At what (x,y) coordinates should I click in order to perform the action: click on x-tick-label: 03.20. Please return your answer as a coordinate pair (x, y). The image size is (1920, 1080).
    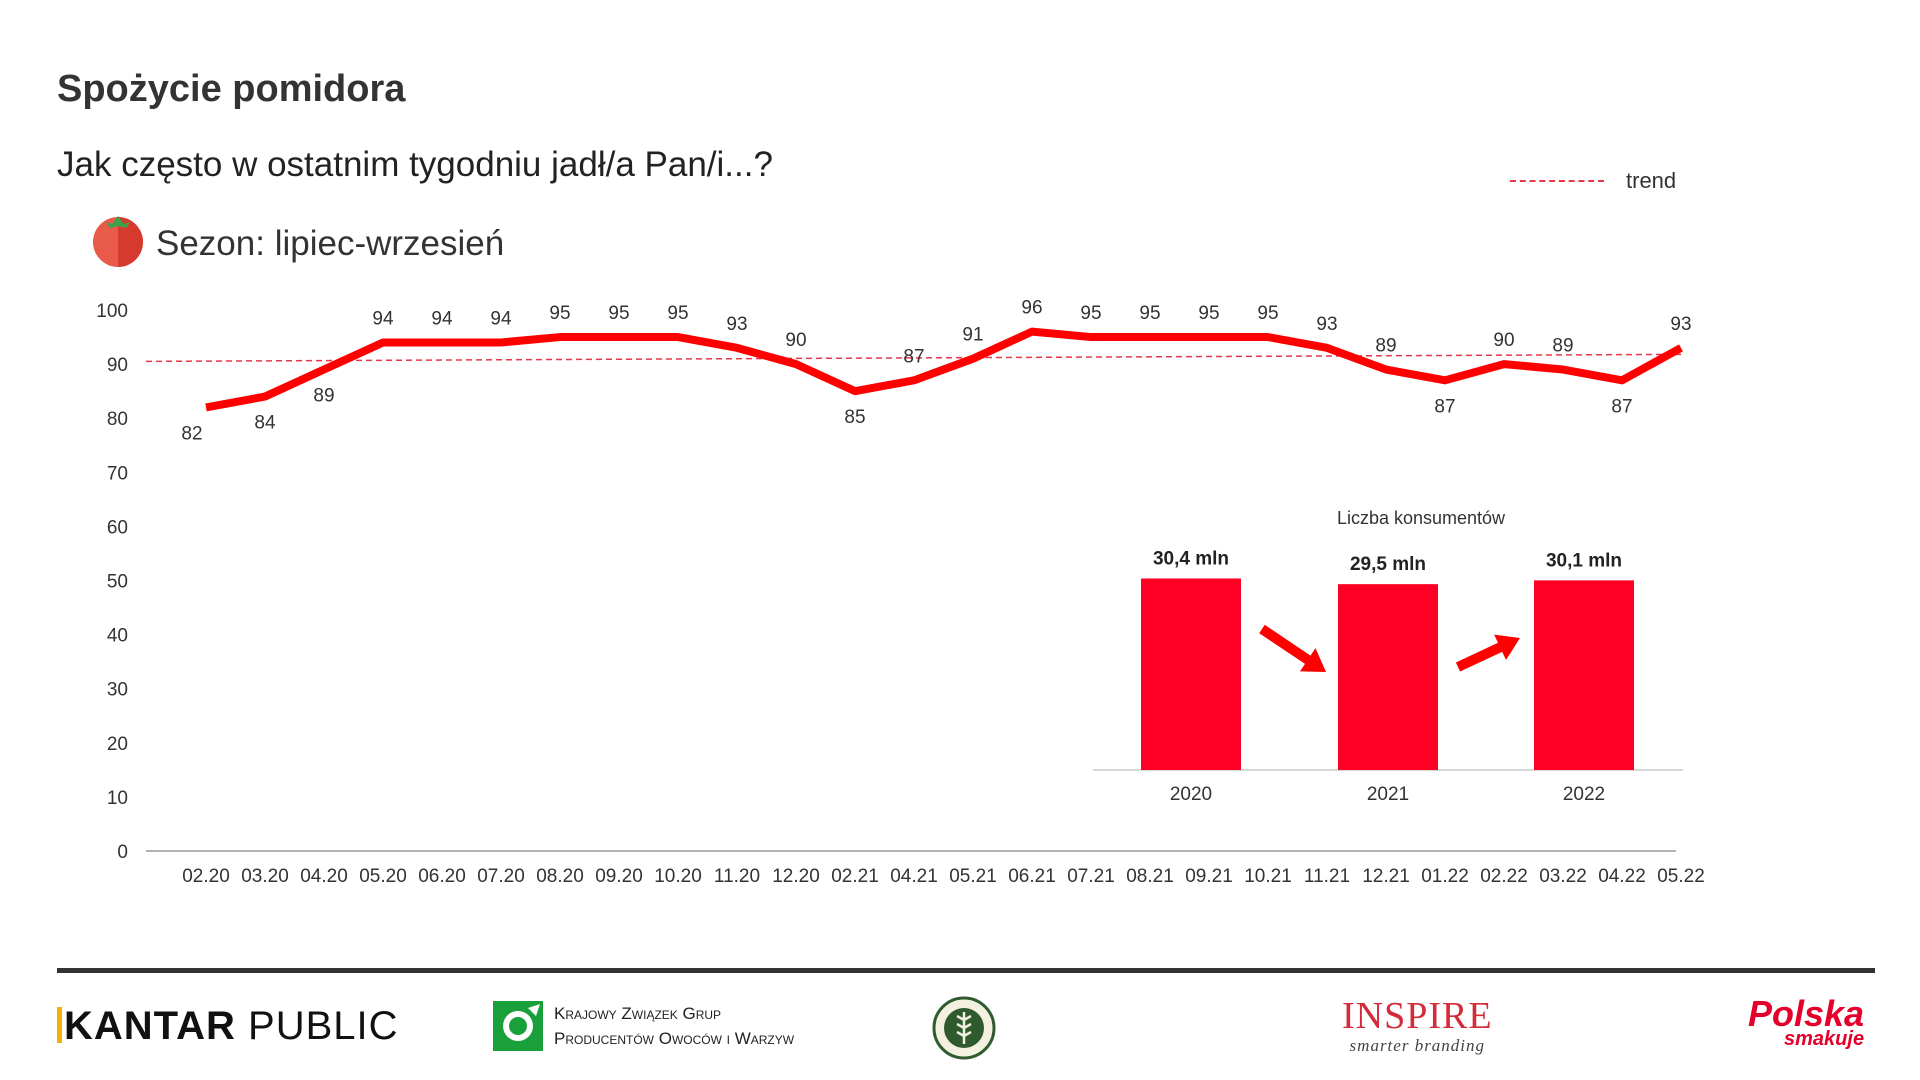
    Looking at the image, I should click on (265, 876).